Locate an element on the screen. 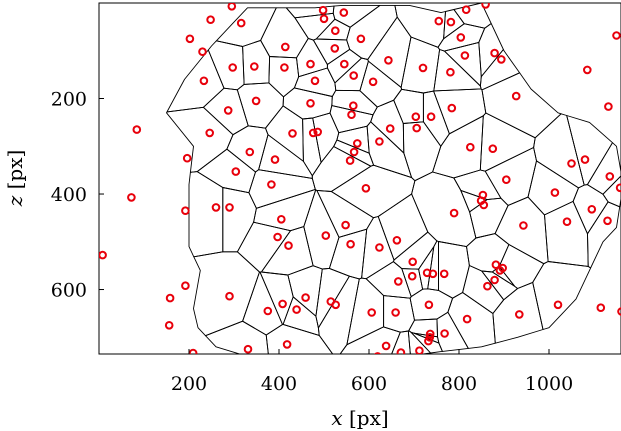  y-tick-label: 600 is located at coordinates (69, 291).